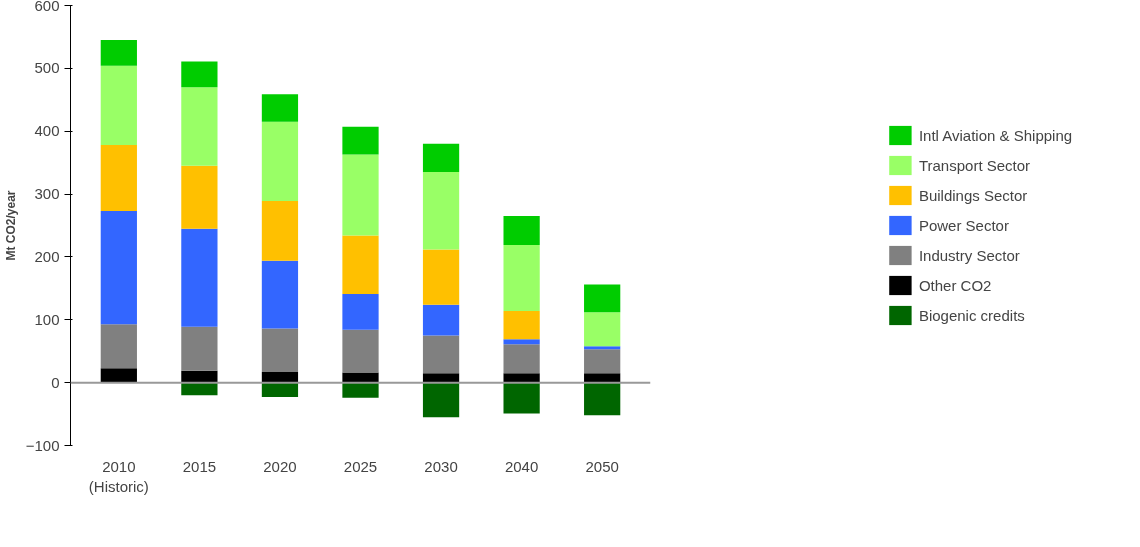 Image resolution: width=1140 pixels, height=547 pixels. What do you see at coordinates (47, 68) in the screenshot?
I see `y-tick-label: 500` at bounding box center [47, 68].